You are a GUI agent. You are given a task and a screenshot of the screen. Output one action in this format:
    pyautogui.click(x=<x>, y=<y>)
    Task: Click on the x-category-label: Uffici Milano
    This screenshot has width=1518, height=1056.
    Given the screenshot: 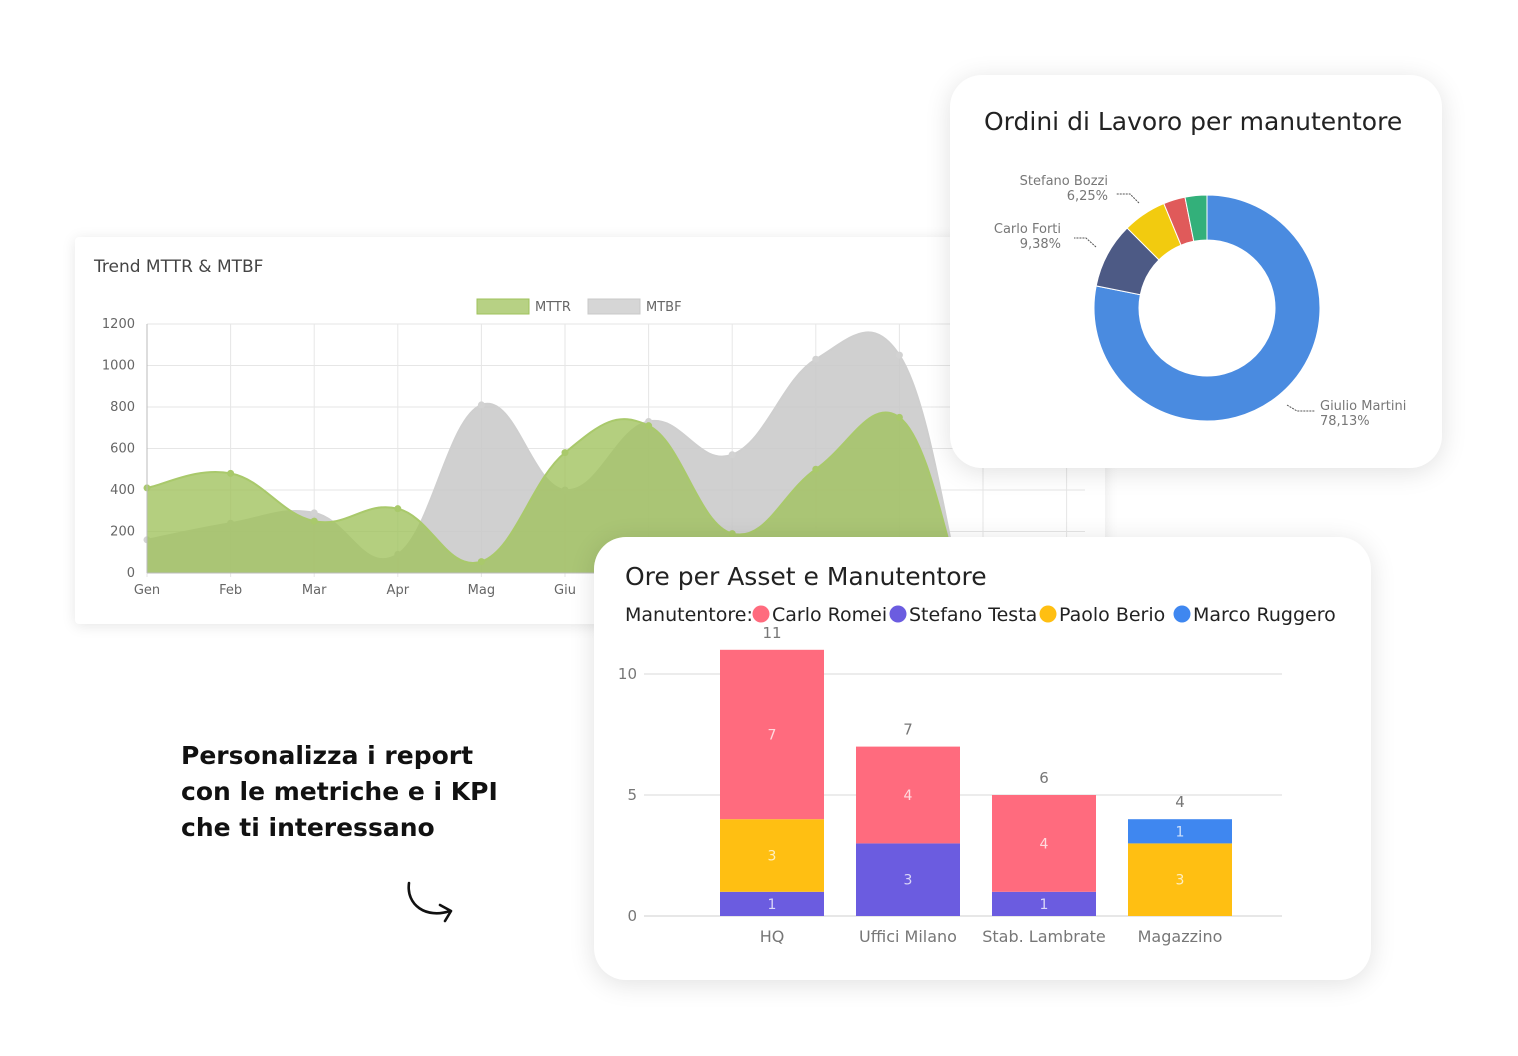 What is the action you would take?
    pyautogui.click(x=908, y=936)
    